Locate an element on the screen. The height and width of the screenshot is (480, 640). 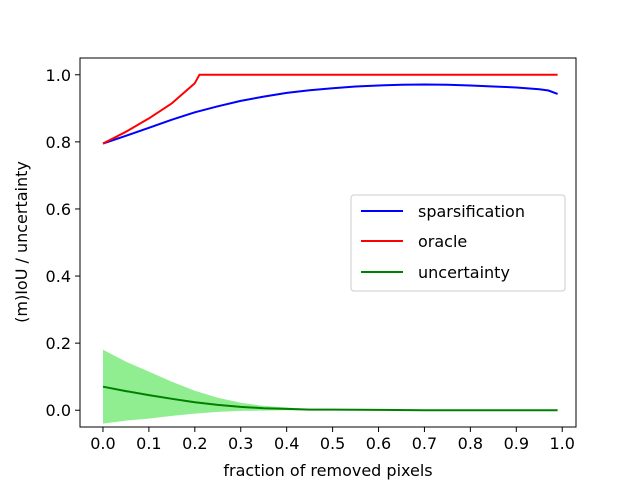
y-tick-label: 0.2 is located at coordinates (58, 343).